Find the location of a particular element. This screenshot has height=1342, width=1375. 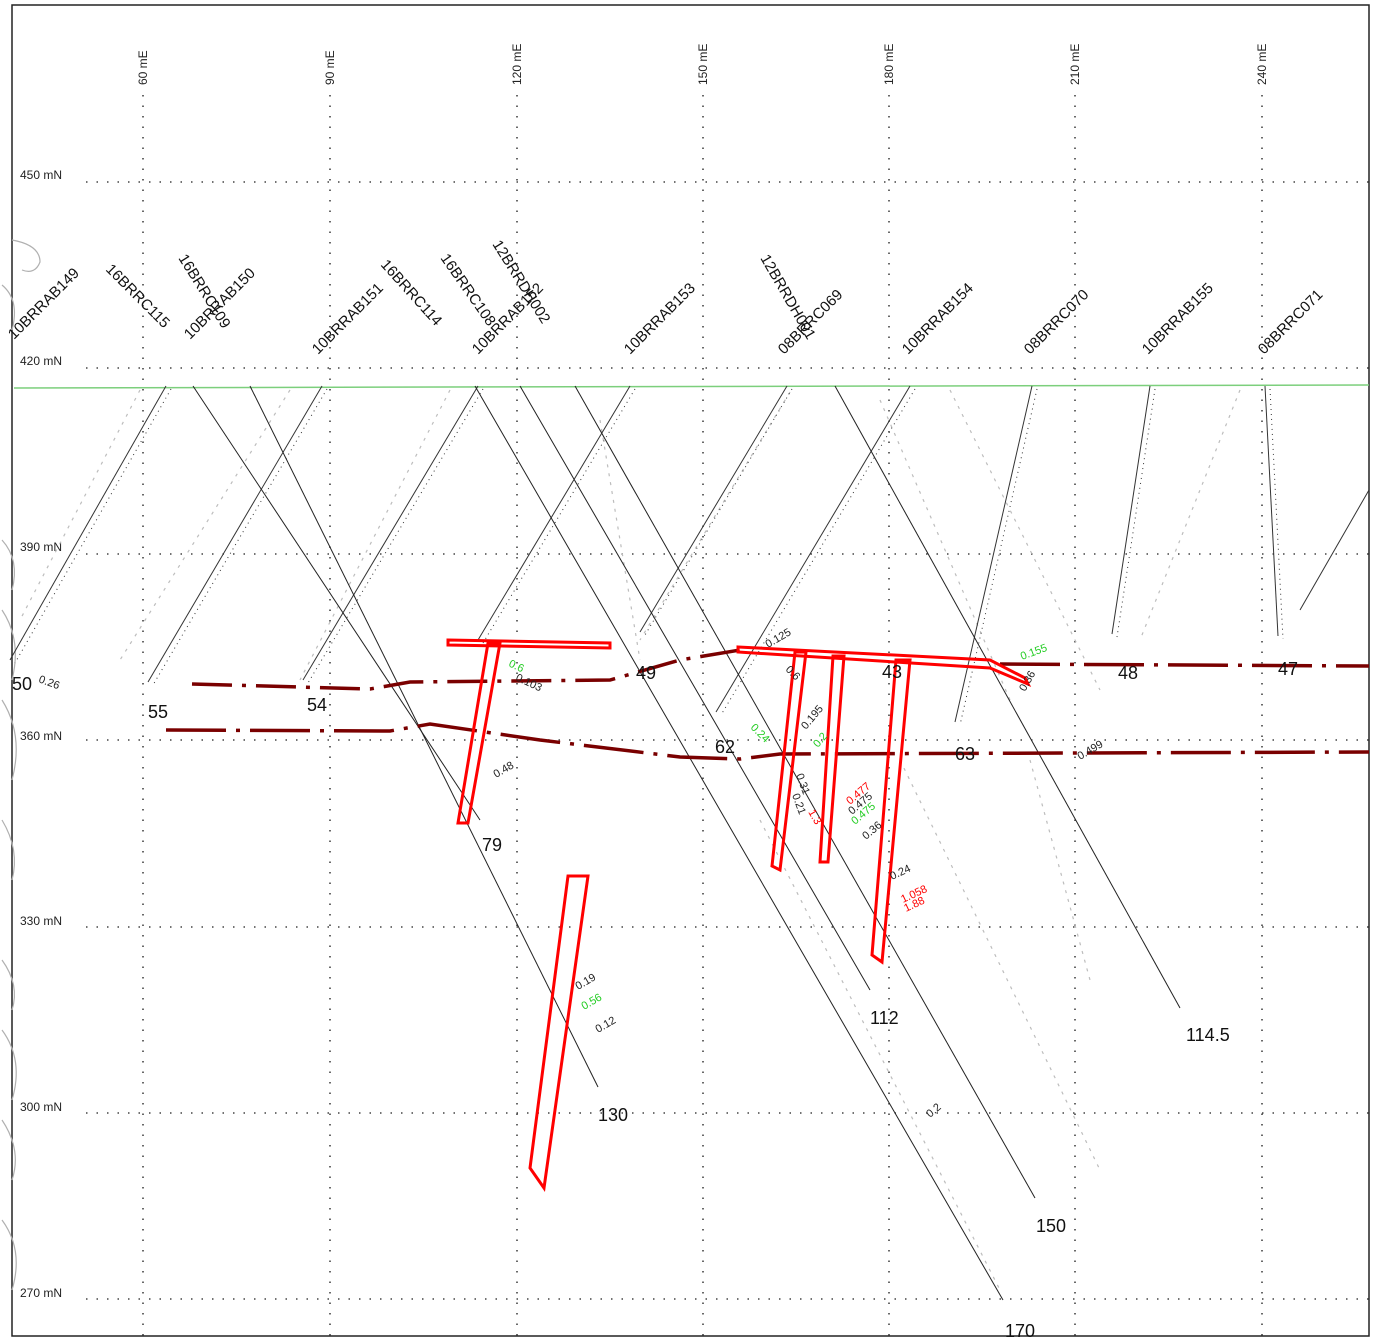

depth-label: 48 is located at coordinates (1128, 673).